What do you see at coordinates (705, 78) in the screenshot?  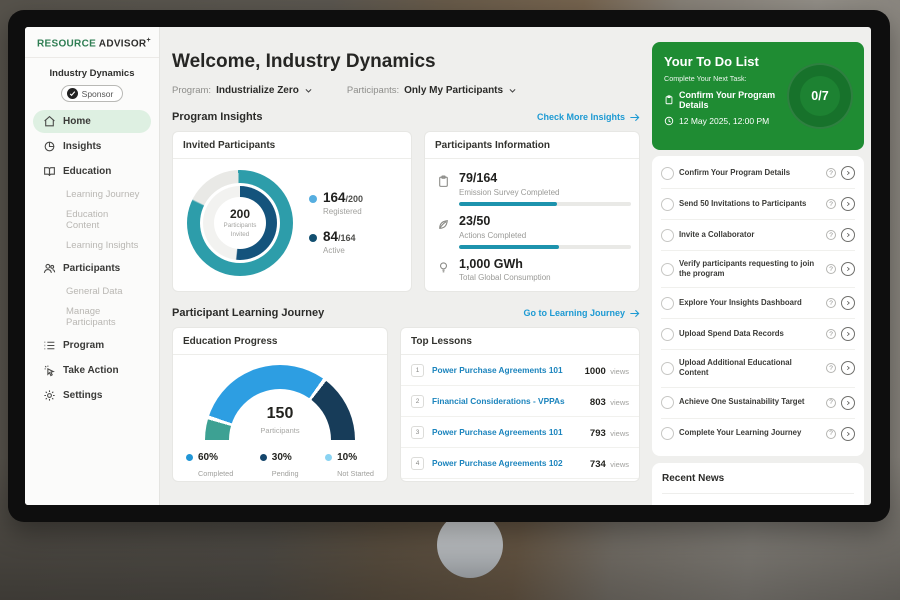 I see `todo-subtitle: Complete Your Next Task:` at bounding box center [705, 78].